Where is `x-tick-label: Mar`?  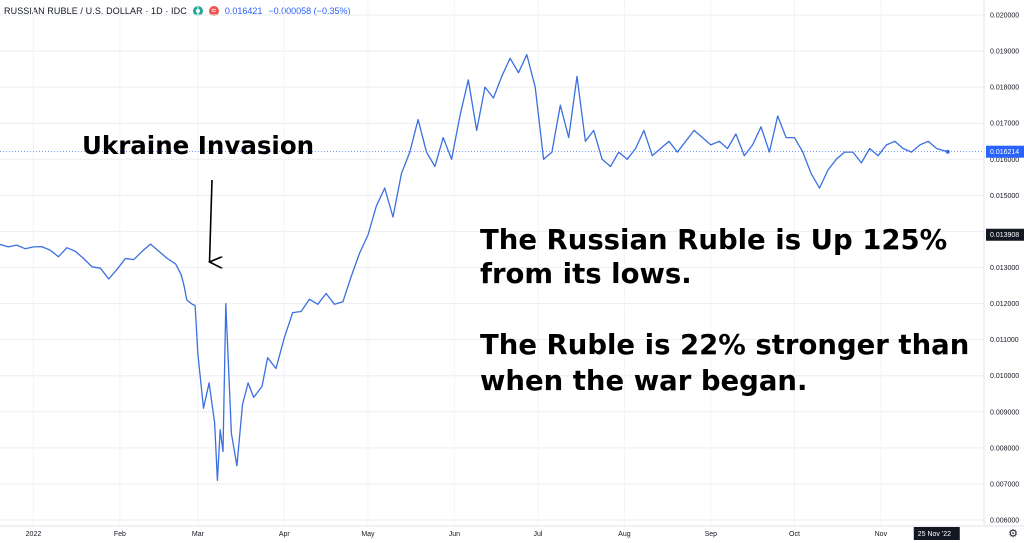 x-tick-label: Mar is located at coordinates (198, 534).